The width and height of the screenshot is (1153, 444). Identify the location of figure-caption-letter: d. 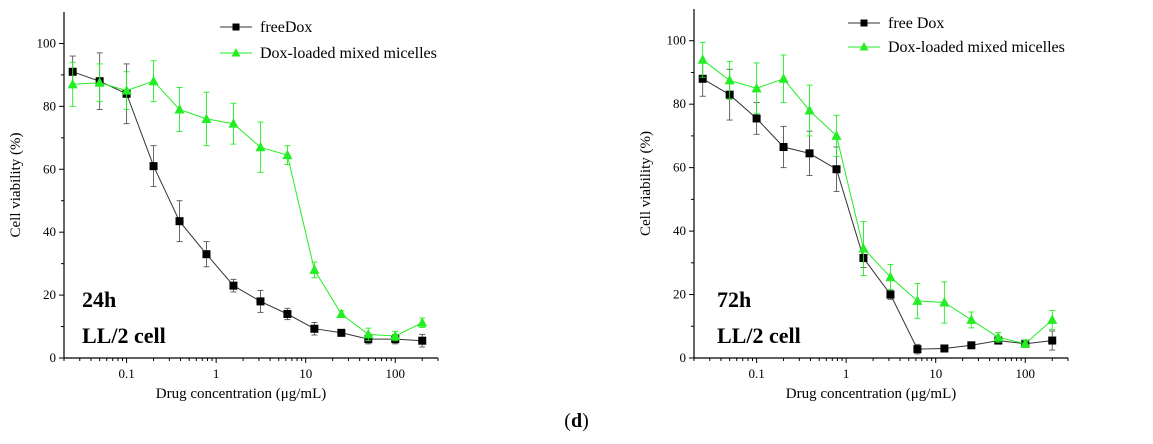
(576, 421).